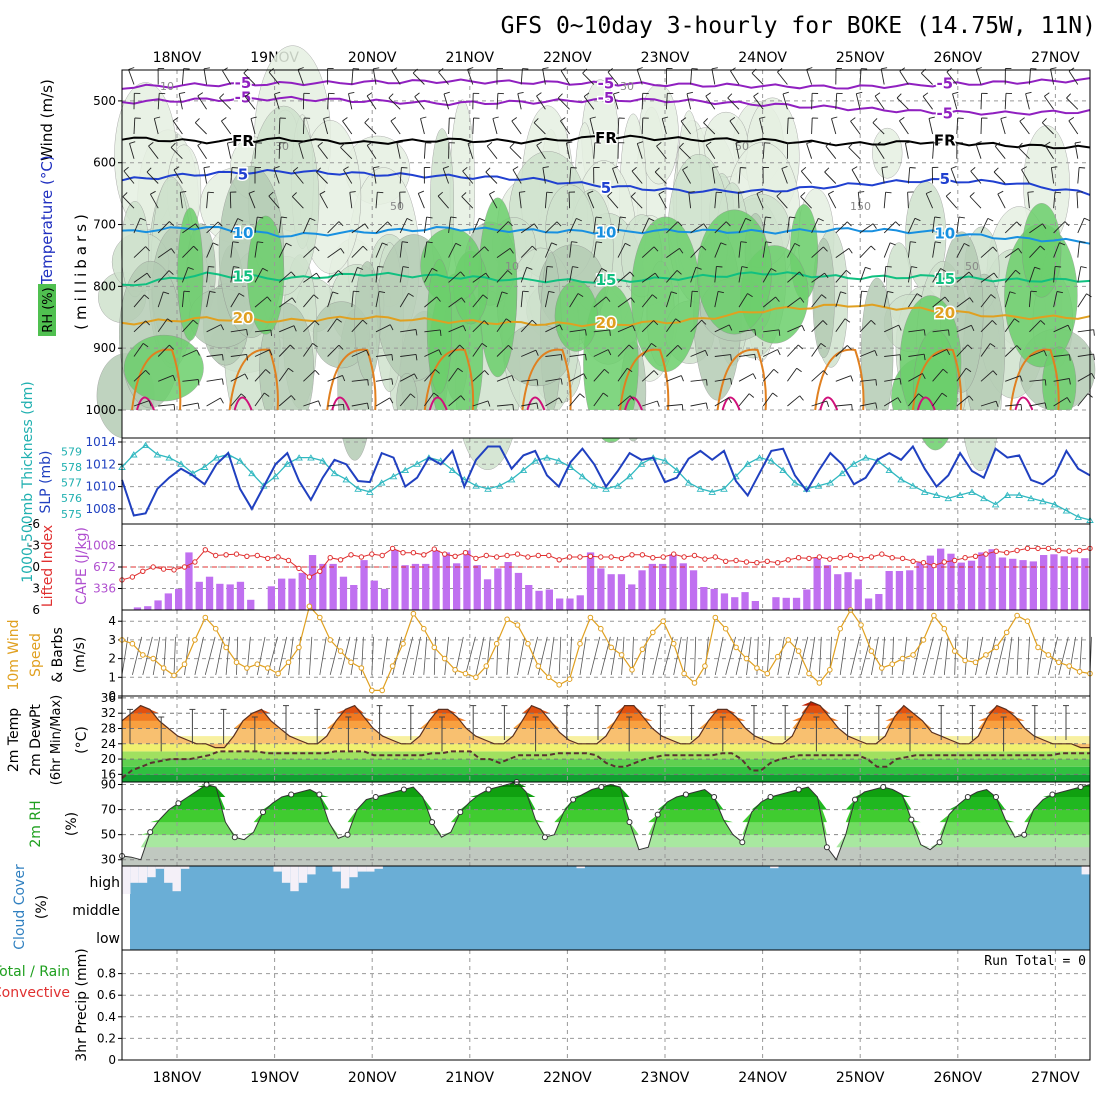 The width and height of the screenshot is (1100, 1100). What do you see at coordinates (449, 379) in the screenshot?
I see `warm-contour` at bounding box center [449, 379].